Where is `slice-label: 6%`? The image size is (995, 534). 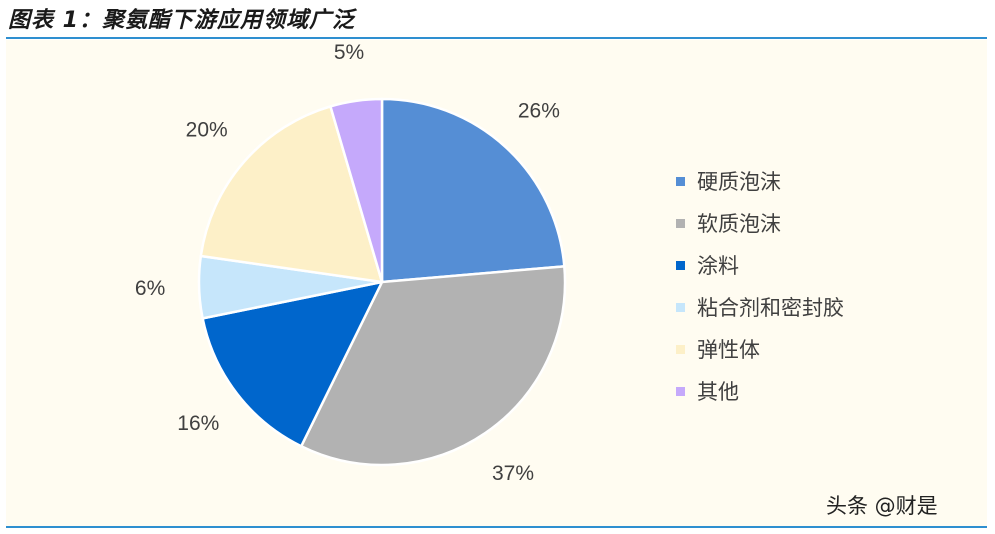
slice-label: 6% is located at coordinates (150, 288).